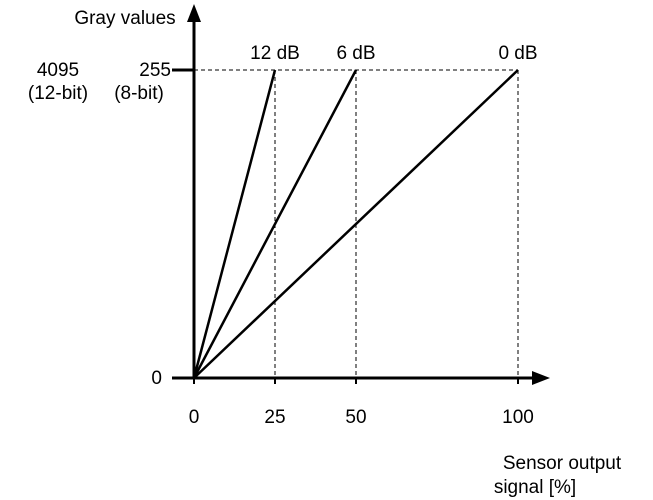 Image resolution: width=653 pixels, height=500 pixels. I want to click on x-axis-label-line-1: Sensor output, so click(562, 463).